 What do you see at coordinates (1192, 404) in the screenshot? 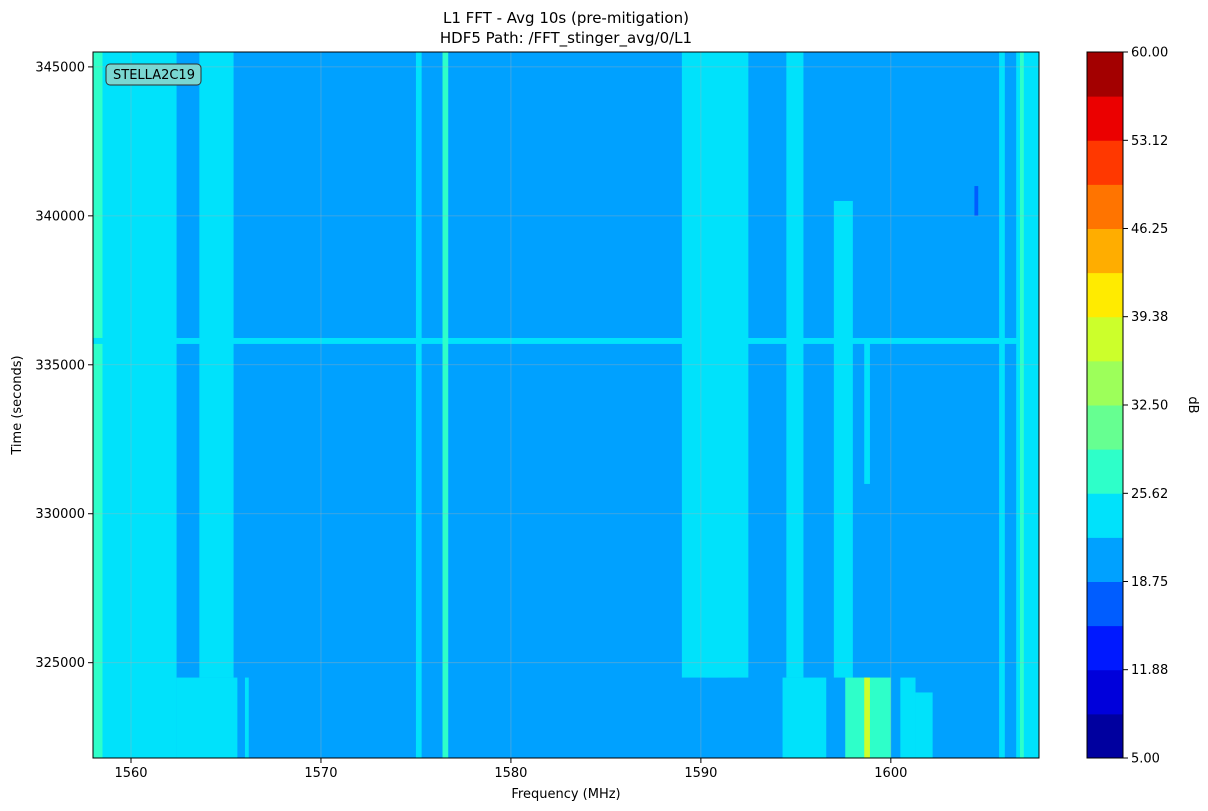
I see `colorbar-label: dB` at bounding box center [1192, 404].